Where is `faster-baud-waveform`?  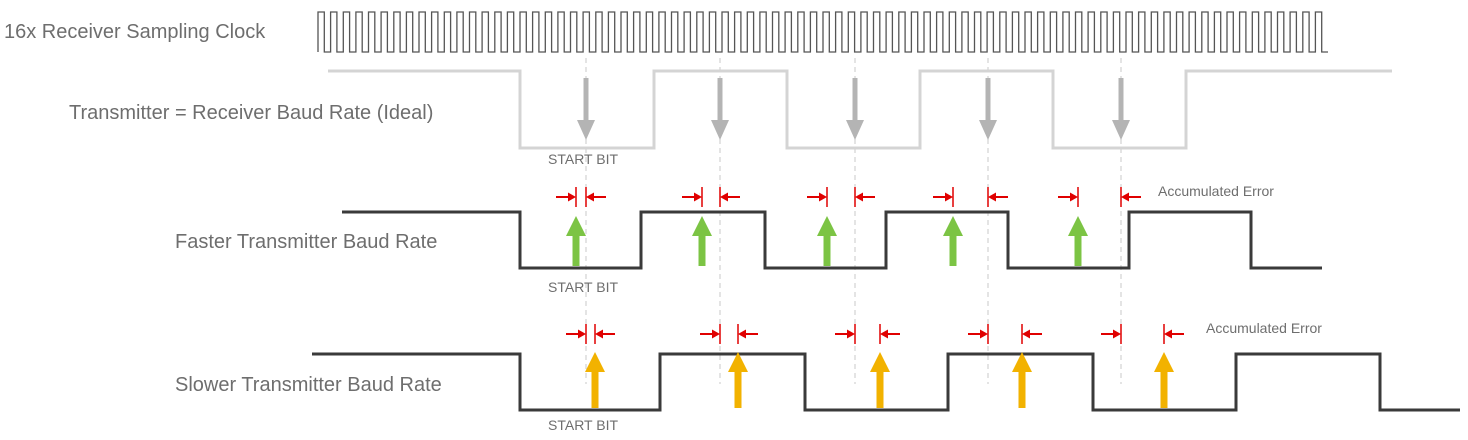
faster-baud-waveform is located at coordinates (832, 240).